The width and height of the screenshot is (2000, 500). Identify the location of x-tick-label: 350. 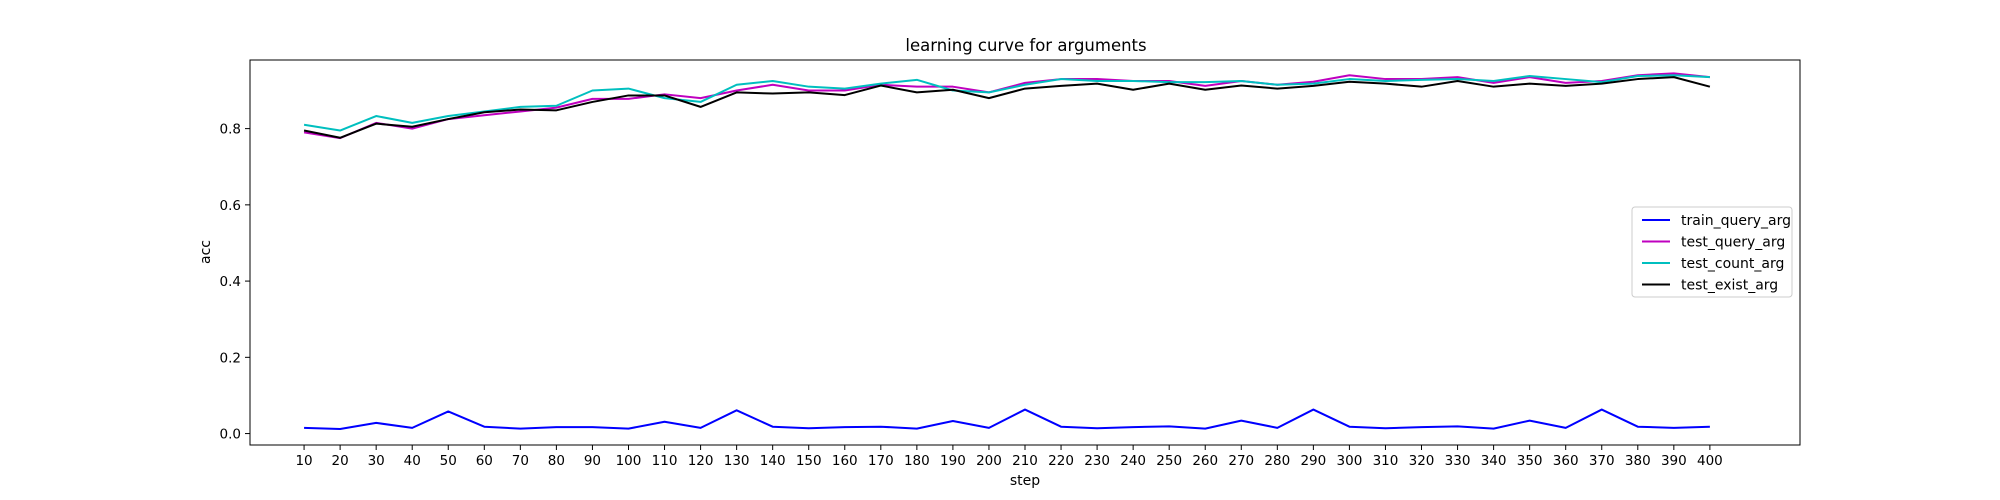
(1530, 461).